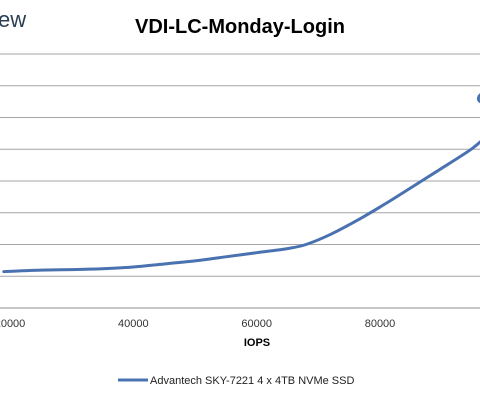 The image size is (480, 401). I want to click on x-tick-label: 40000, so click(133, 324).